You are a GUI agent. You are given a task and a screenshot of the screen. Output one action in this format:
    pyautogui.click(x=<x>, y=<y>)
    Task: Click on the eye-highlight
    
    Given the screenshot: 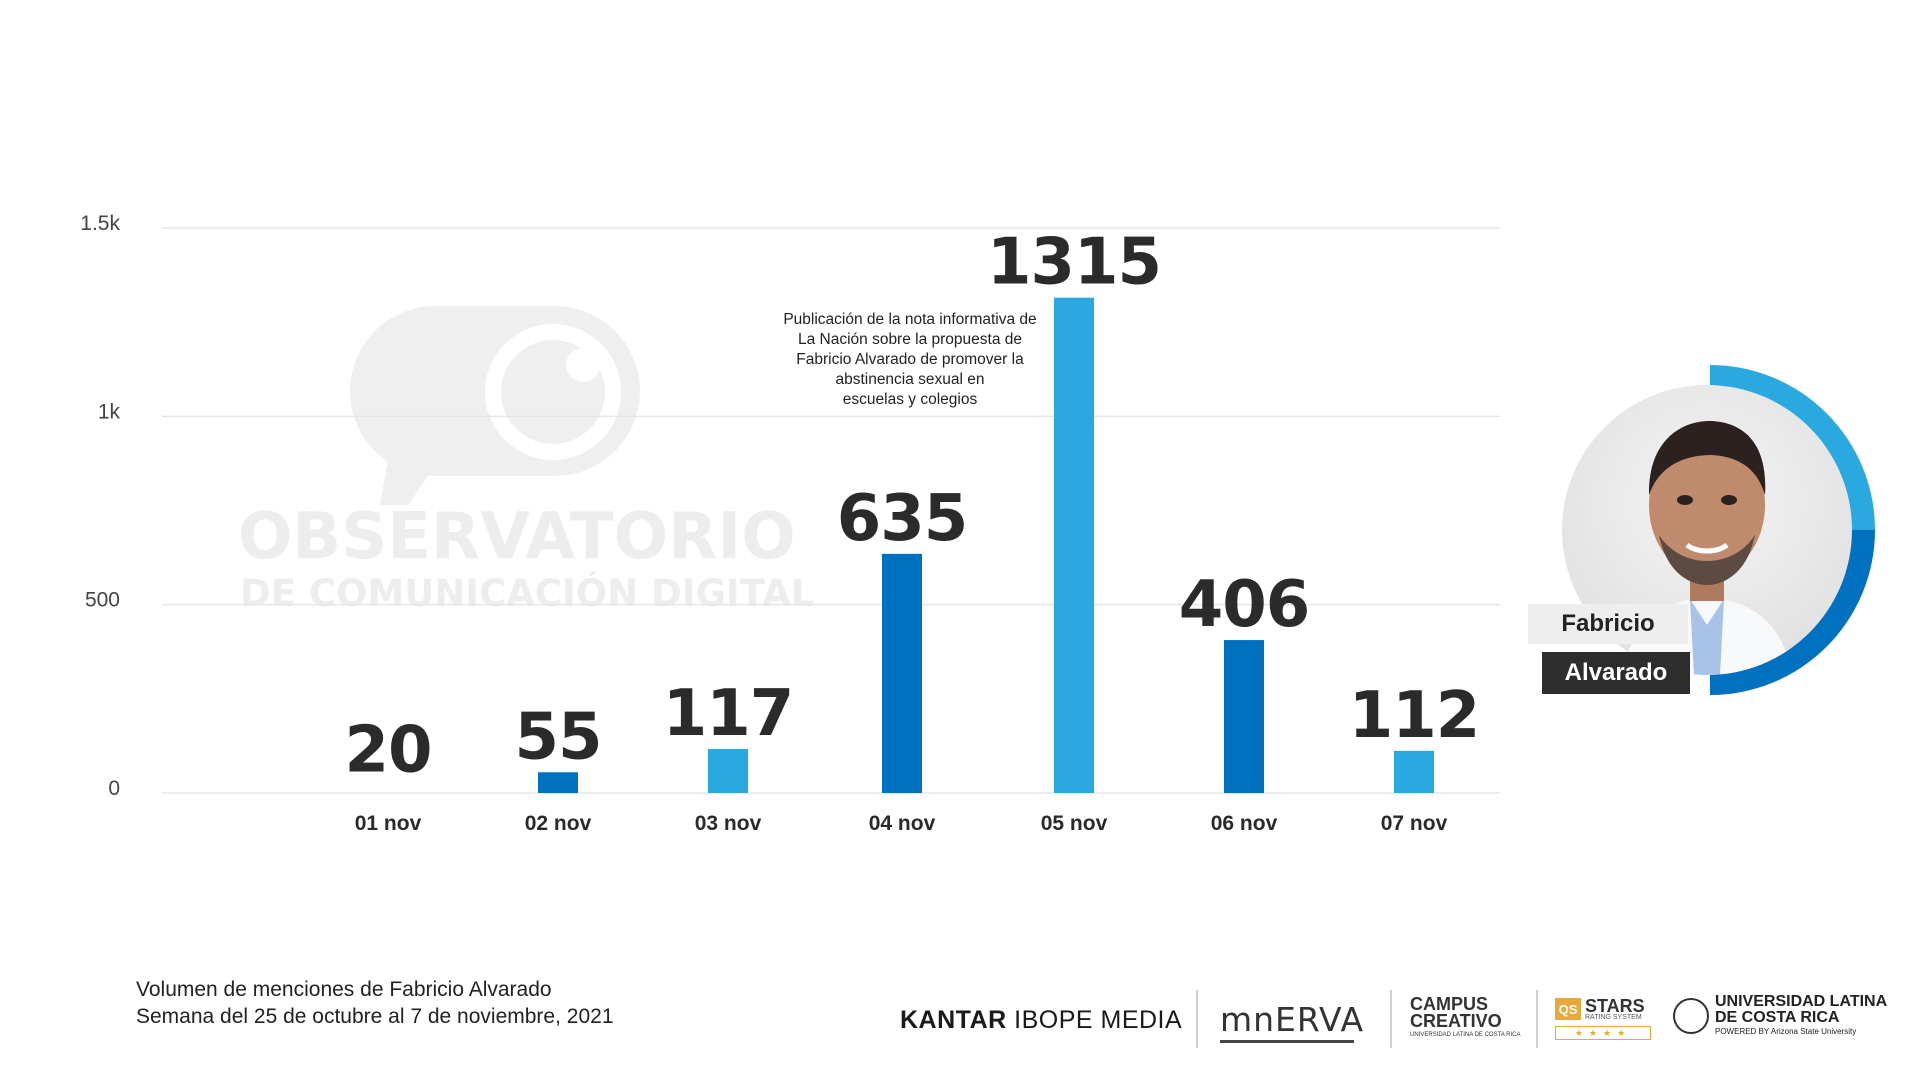 What is the action you would take?
    pyautogui.click(x=583, y=365)
    